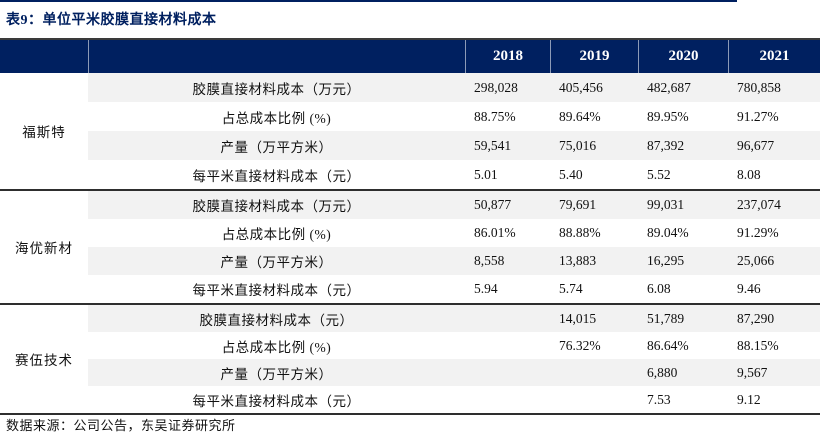  I want to click on value-2020: 16,295, so click(666, 260).